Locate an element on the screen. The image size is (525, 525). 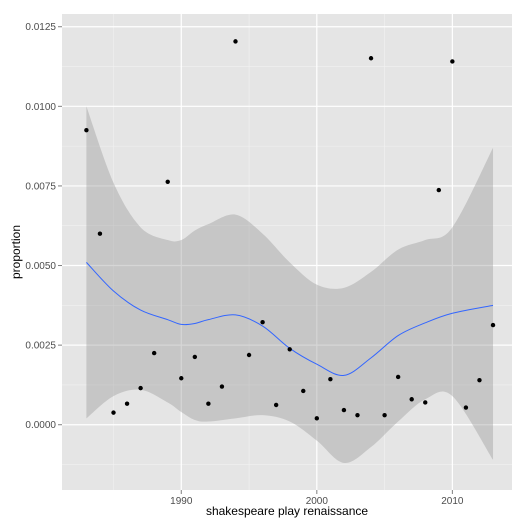
y-tick-label: 0.0100 is located at coordinates (40, 107).